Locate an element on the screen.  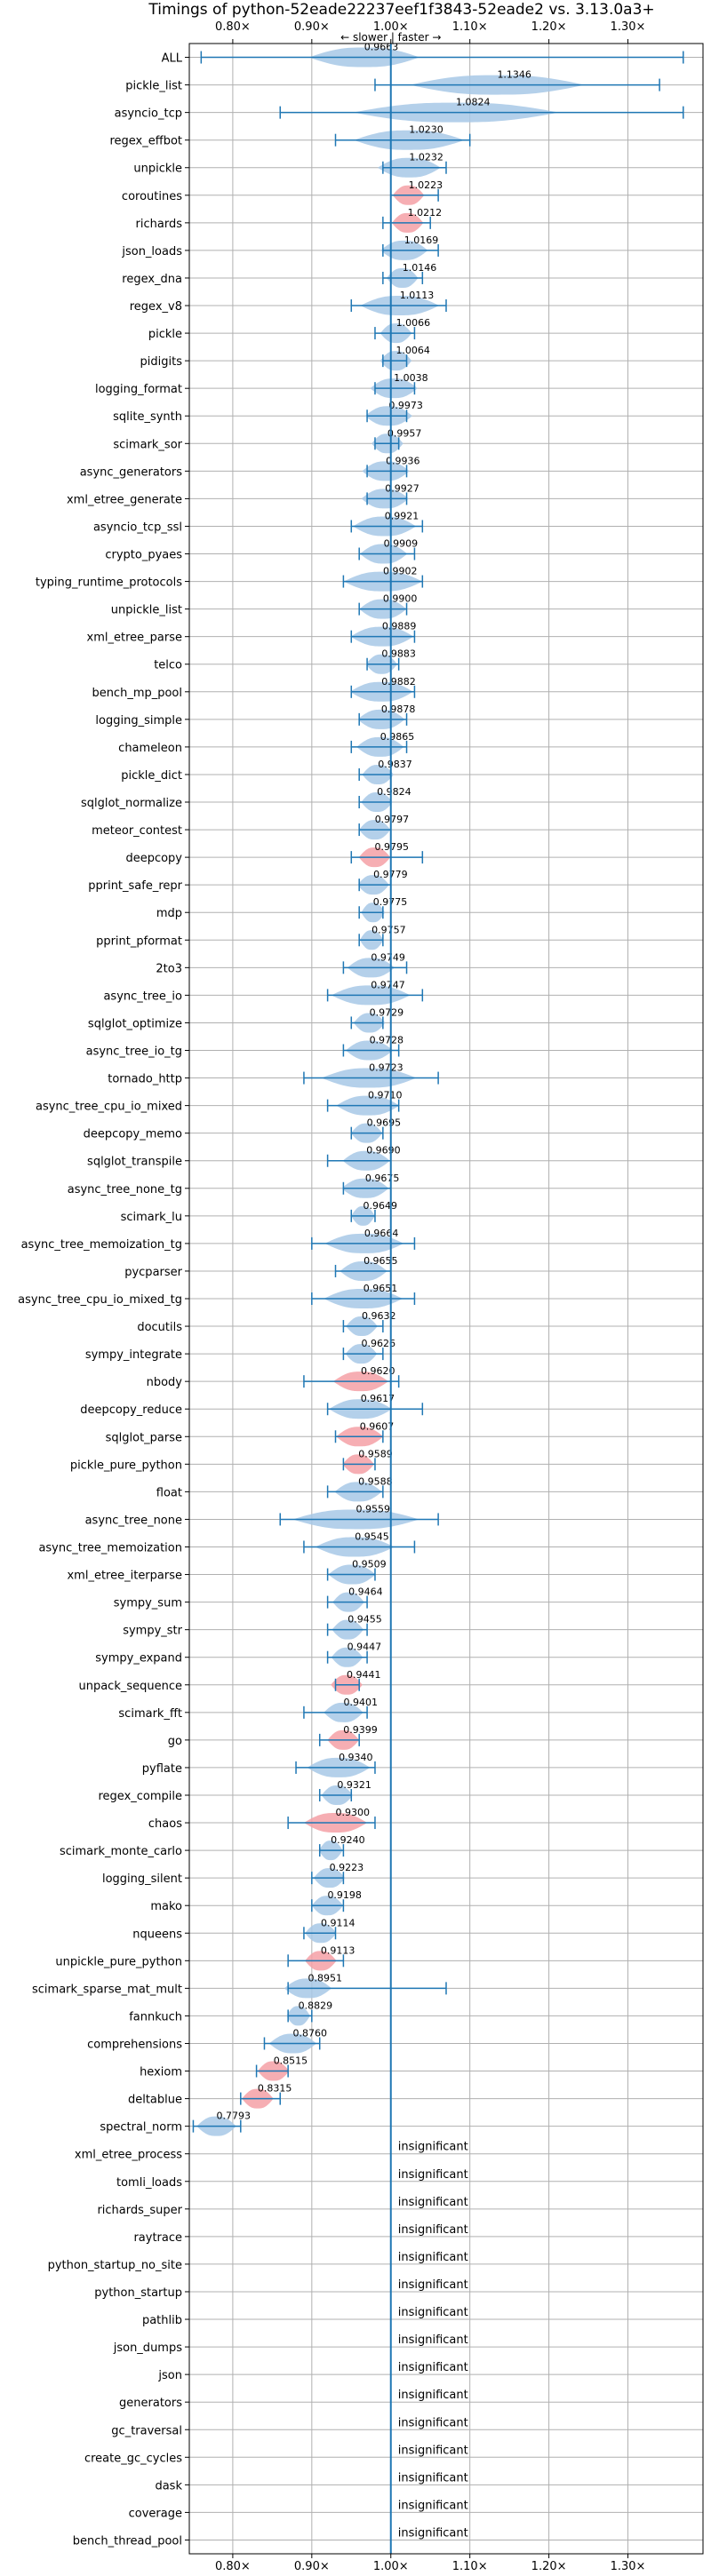
direction-label: ← slower | faster → is located at coordinates (390, 37).